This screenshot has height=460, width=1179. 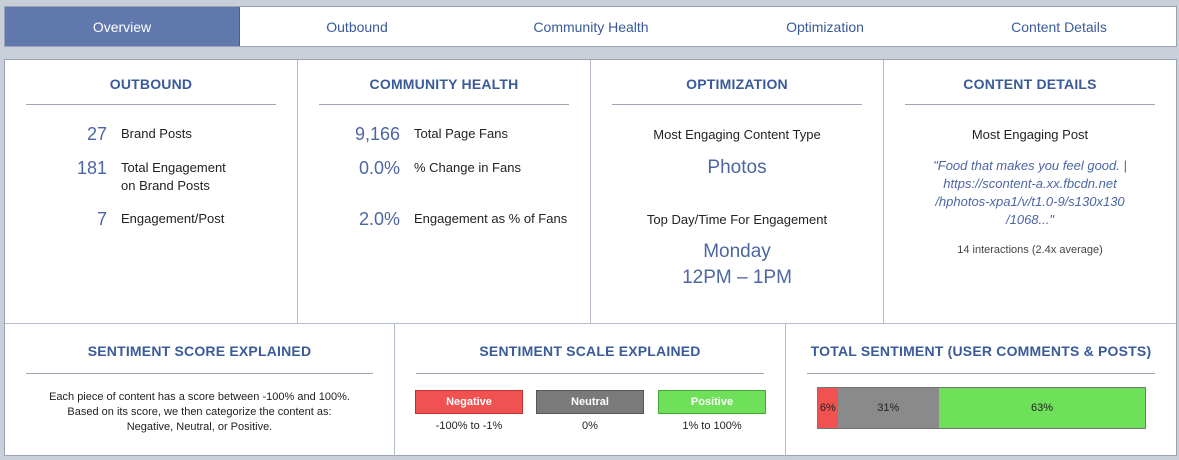 I want to click on top-time-label: Top Day/Time For Engagement, so click(x=737, y=219).